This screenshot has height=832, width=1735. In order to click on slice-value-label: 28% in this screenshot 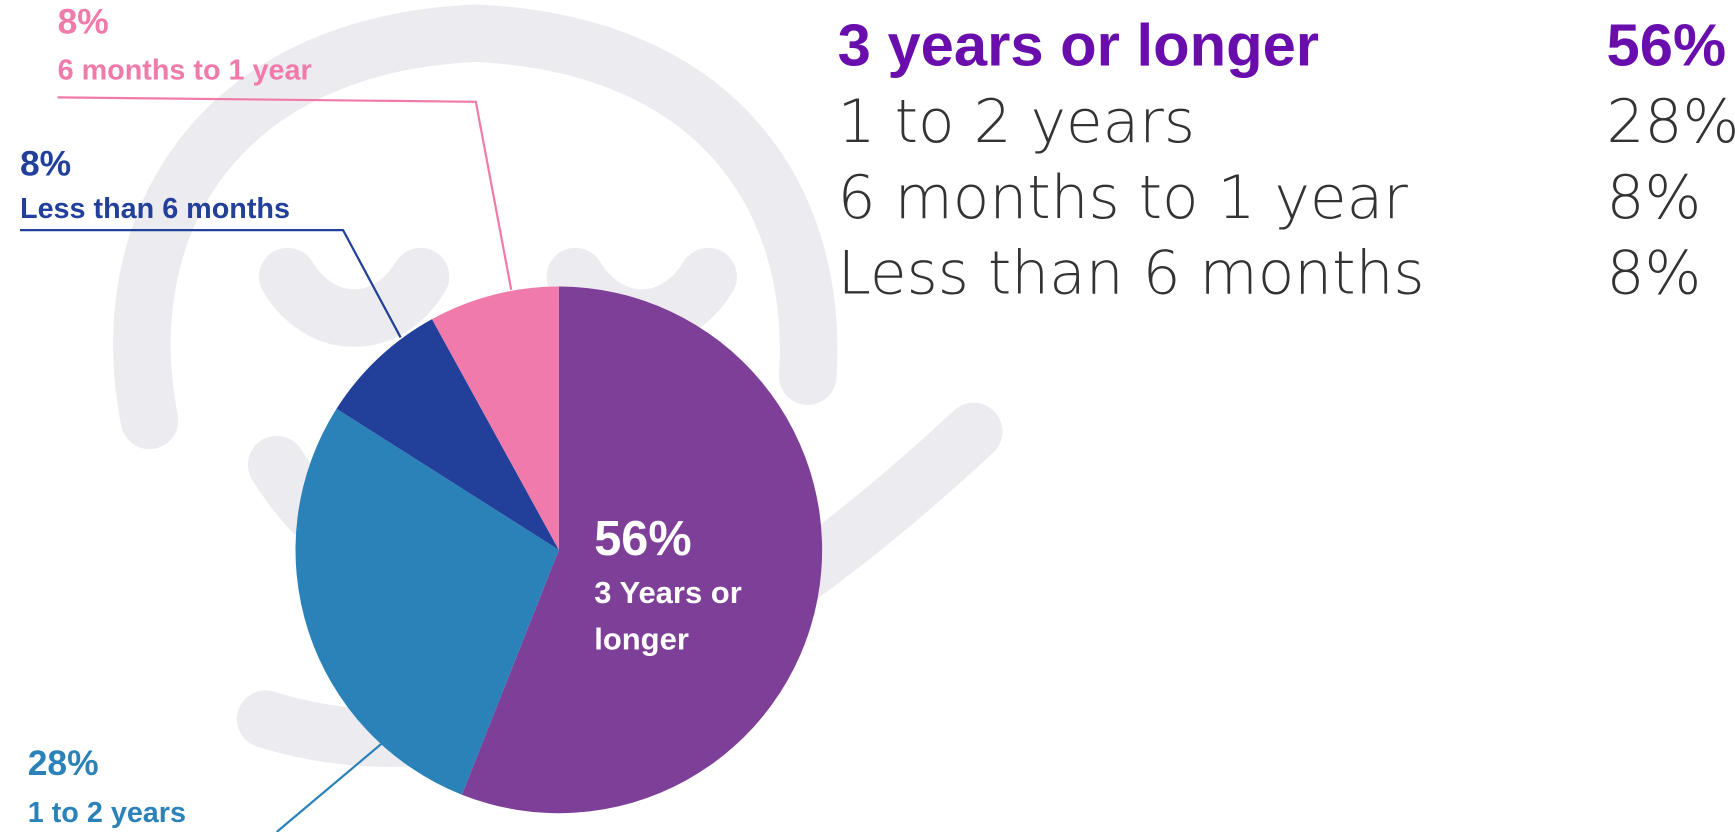, I will do `click(63, 763)`.